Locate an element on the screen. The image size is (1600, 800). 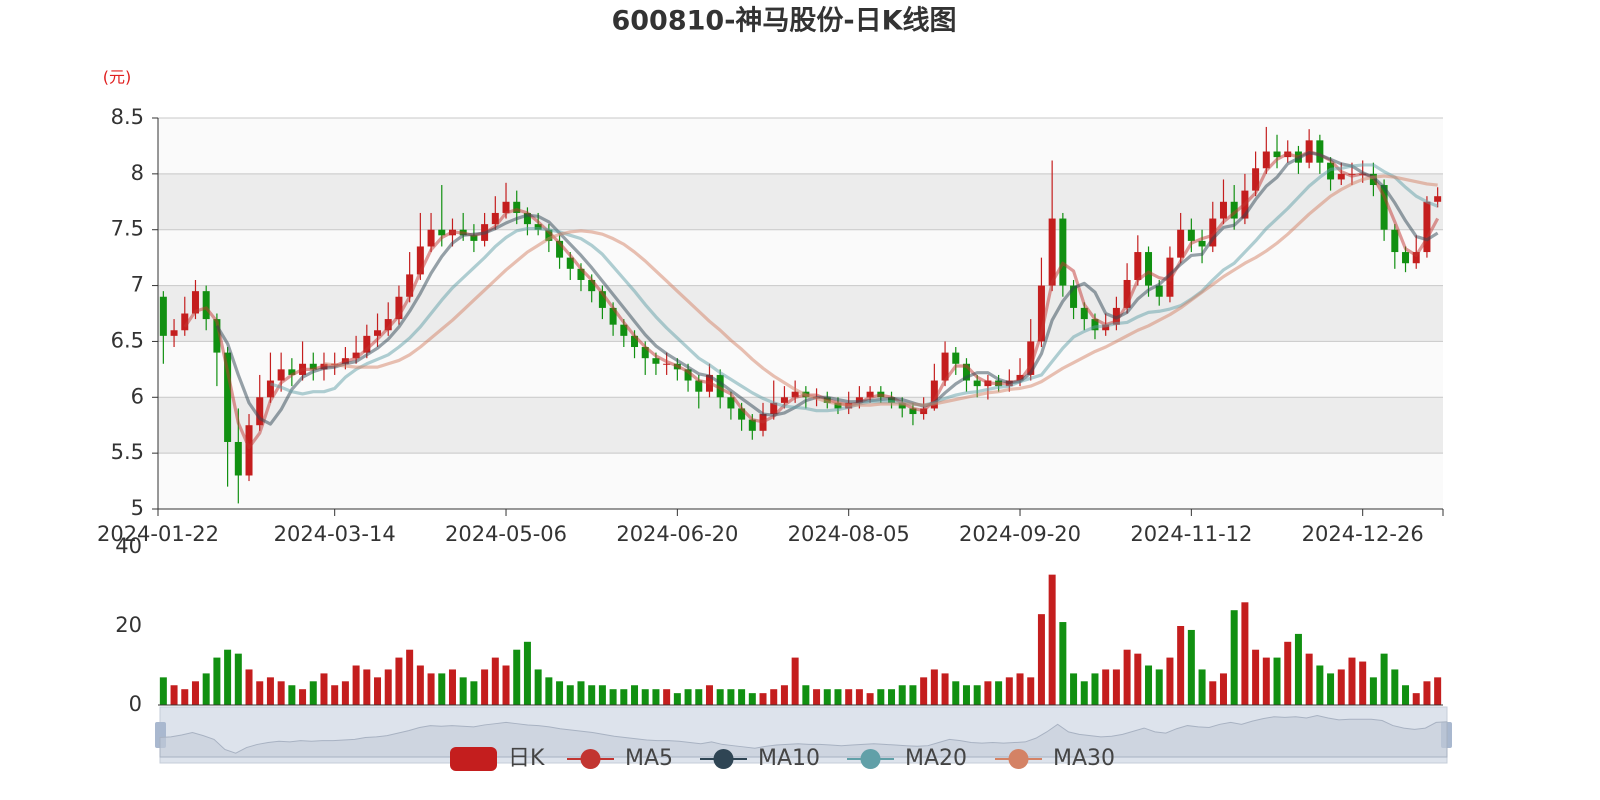
y-tick-label: 5.5 is located at coordinates (127, 452).